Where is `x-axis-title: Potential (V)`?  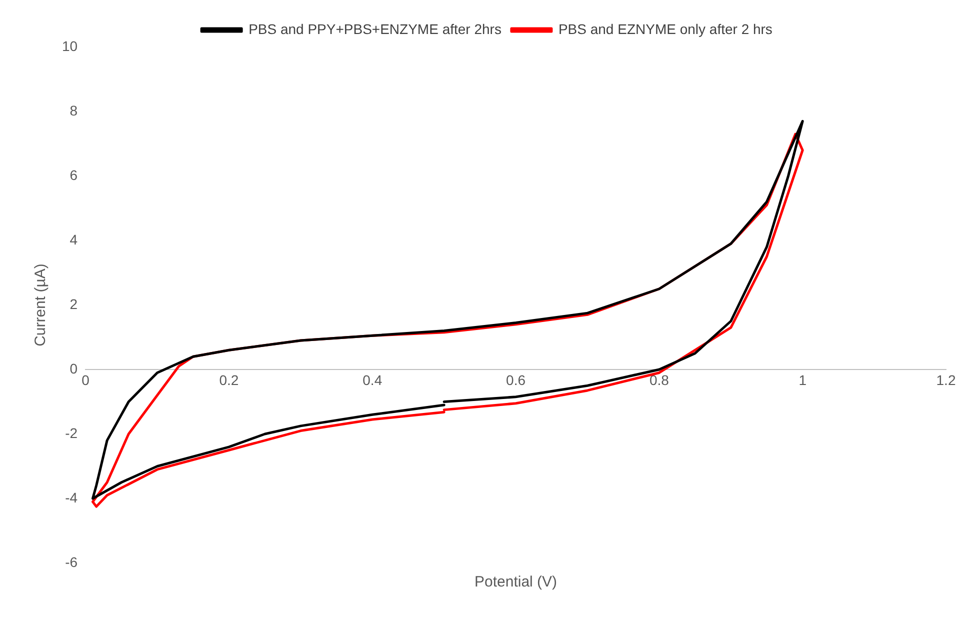 x-axis-title: Potential (V) is located at coordinates (516, 582).